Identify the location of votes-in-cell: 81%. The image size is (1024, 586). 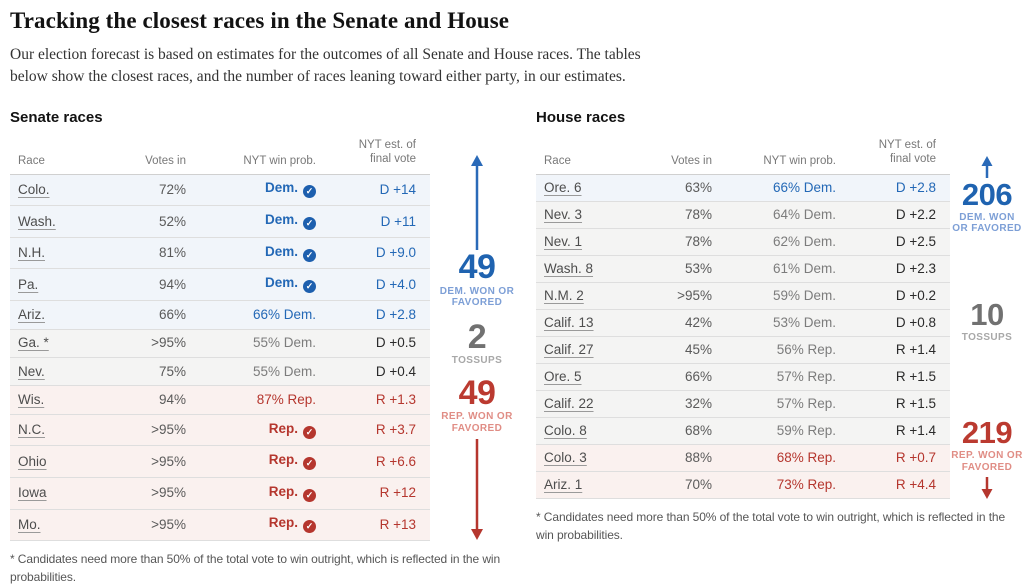
(150, 253).